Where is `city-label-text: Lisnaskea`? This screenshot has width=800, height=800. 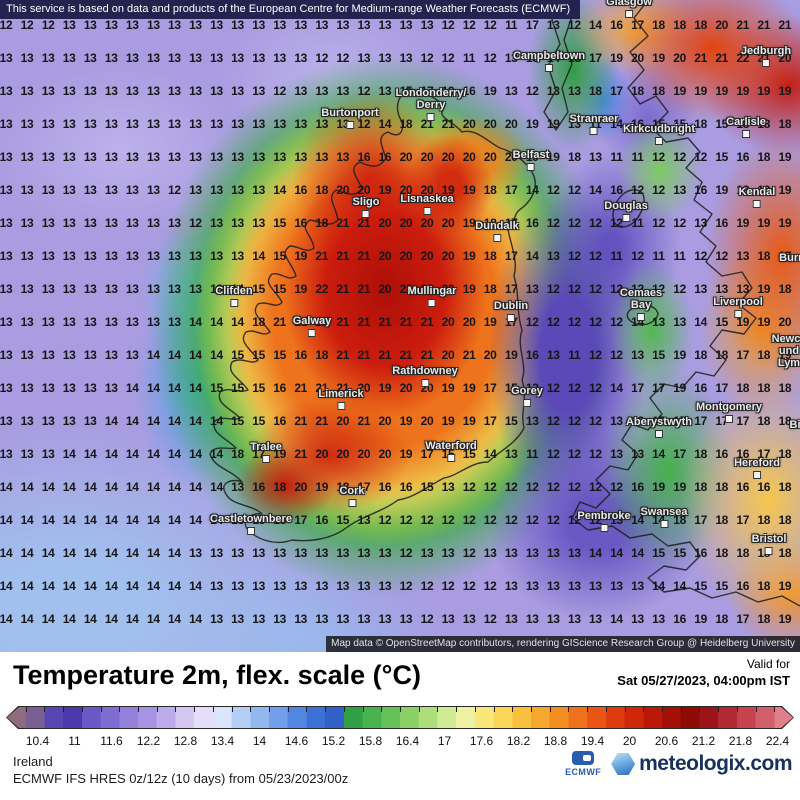
city-label-text: Lisnaskea is located at coordinates (427, 199).